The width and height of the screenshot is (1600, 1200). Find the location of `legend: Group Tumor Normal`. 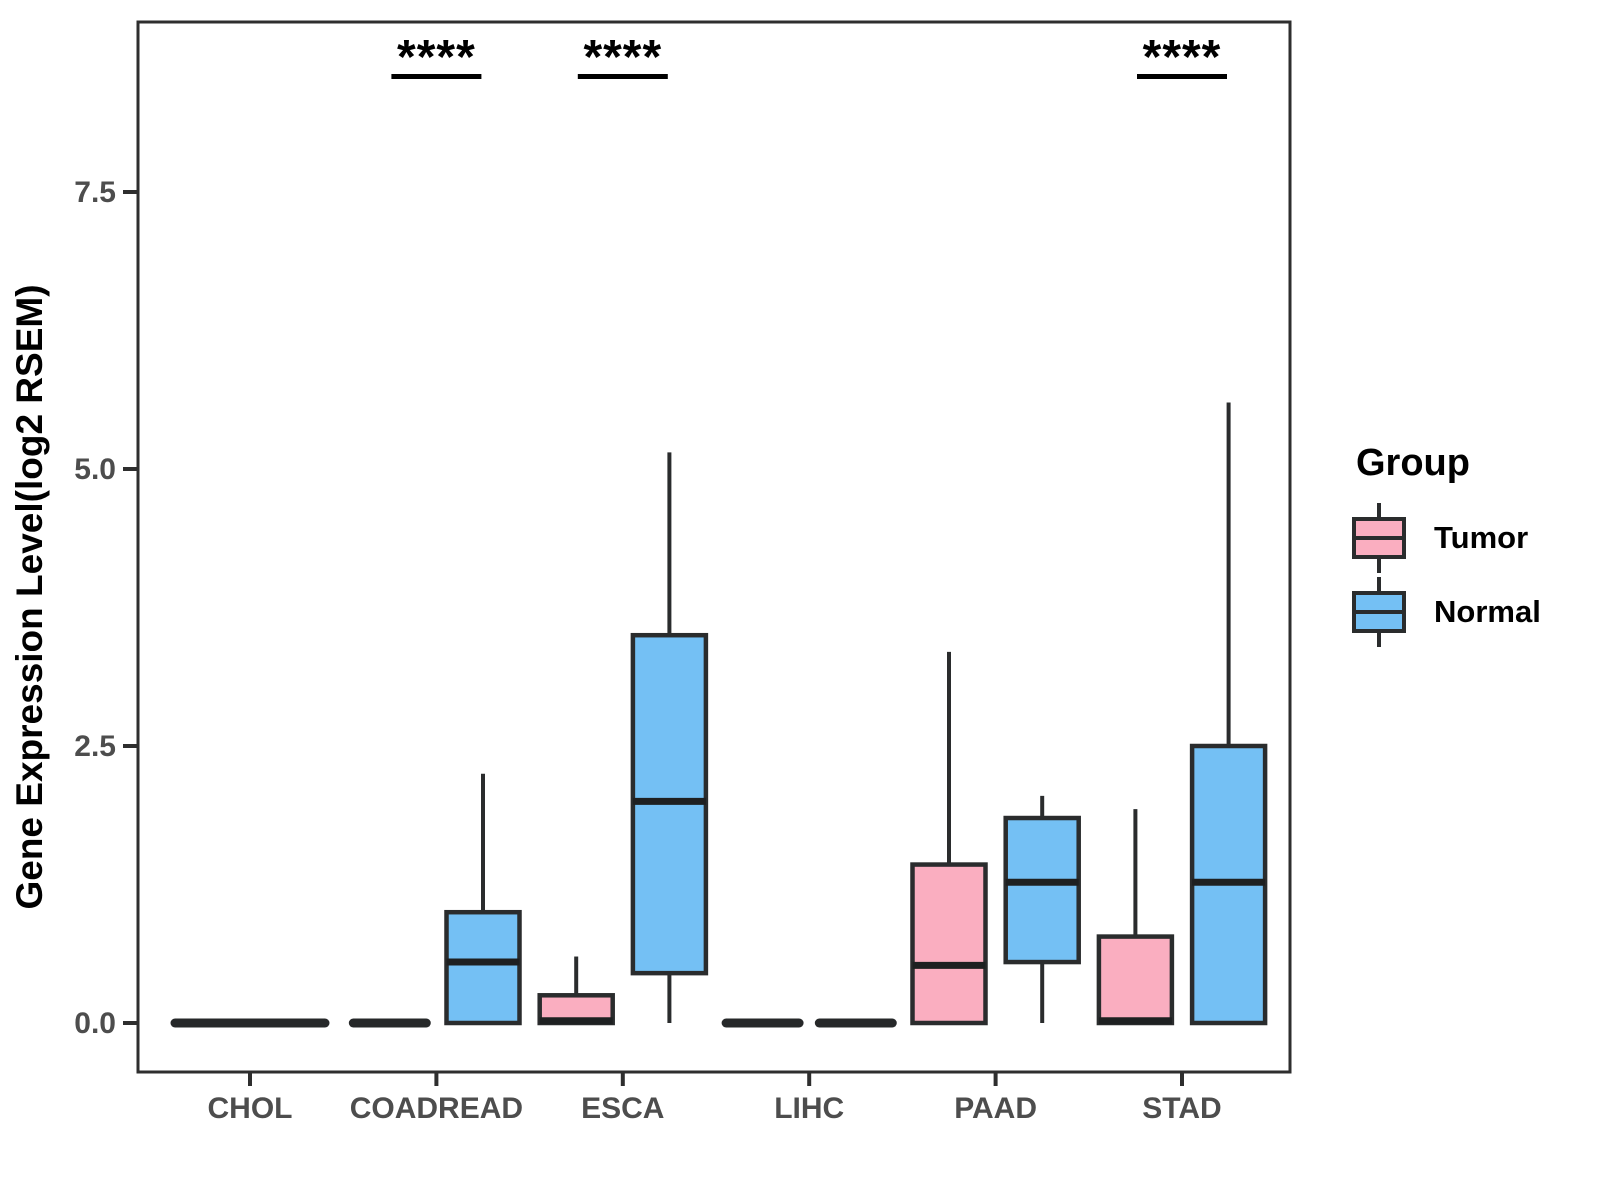

legend: Group Tumor Normal is located at coordinates (1445, 545).